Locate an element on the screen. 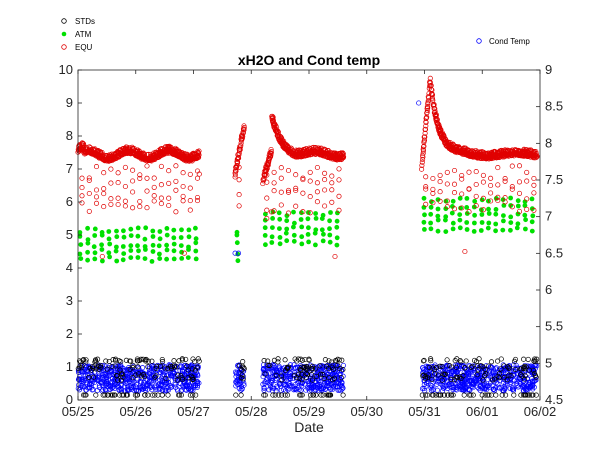 The height and width of the screenshot is (450, 600). y-left-tick-label: 7 is located at coordinates (69, 168).